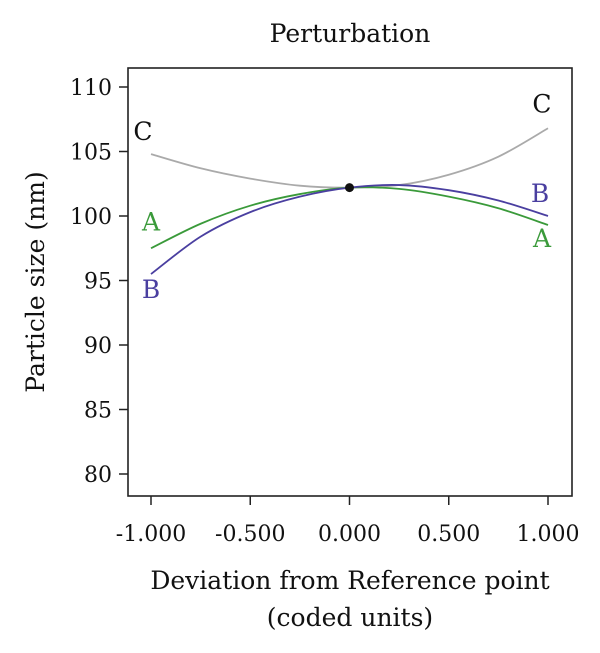 This screenshot has width=600, height=653. What do you see at coordinates (350, 617) in the screenshot?
I see `x-axis-title-line-2: (coded units)` at bounding box center [350, 617].